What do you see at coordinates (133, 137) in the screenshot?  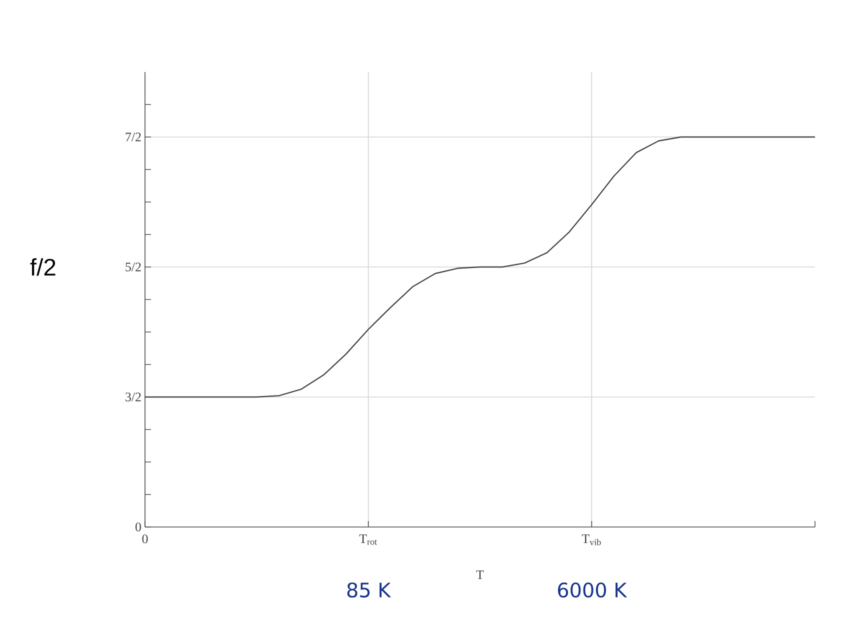 I see `y-tick-label: 7/2` at bounding box center [133, 137].